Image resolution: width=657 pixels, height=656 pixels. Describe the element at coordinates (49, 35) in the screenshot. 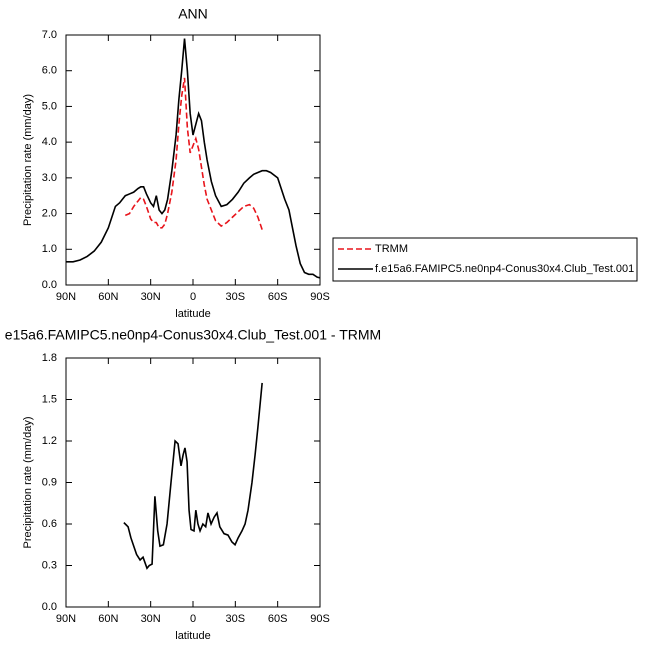

I see `y-tick-label: 7.0` at that location.